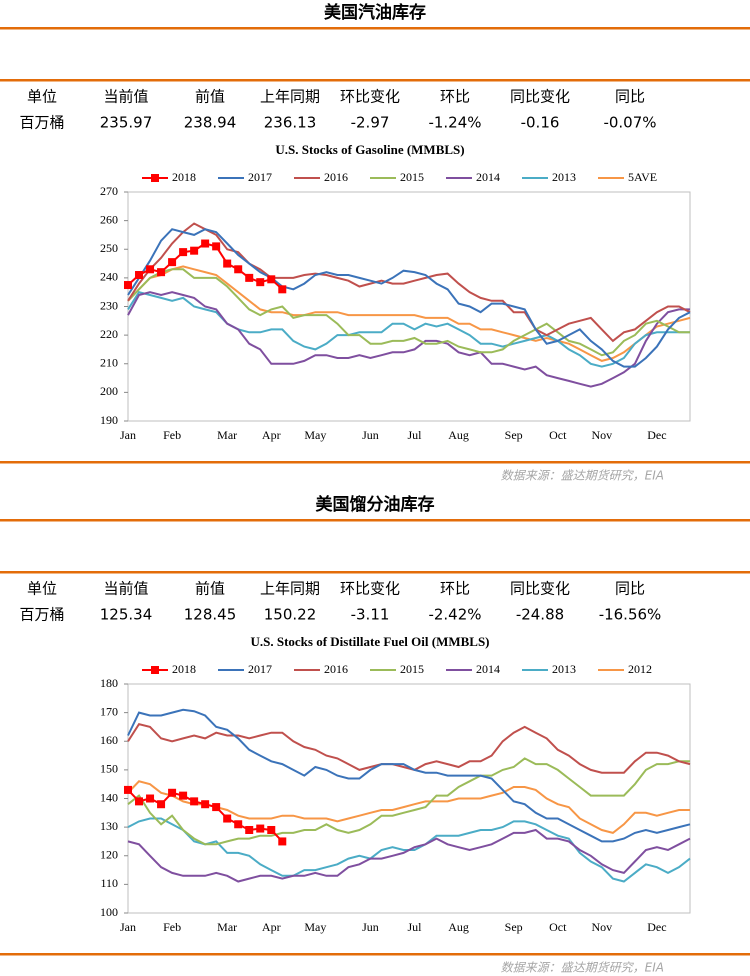  Describe the element at coordinates (290, 97) in the screenshot. I see `table-header: 上年同期` at that location.